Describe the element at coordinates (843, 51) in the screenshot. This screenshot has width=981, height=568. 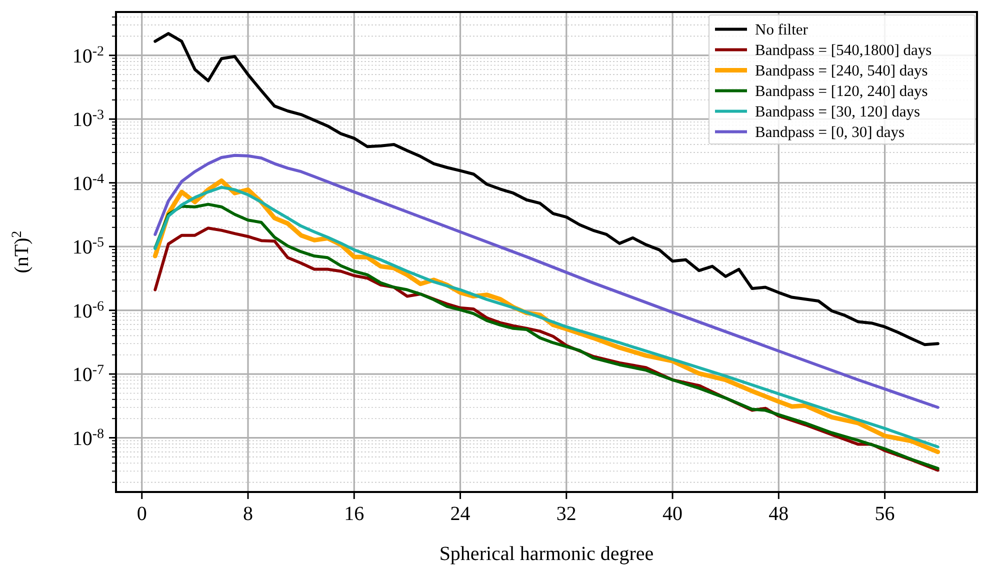
I see `legend-label: Bandpass = [540,1800] days` at that location.